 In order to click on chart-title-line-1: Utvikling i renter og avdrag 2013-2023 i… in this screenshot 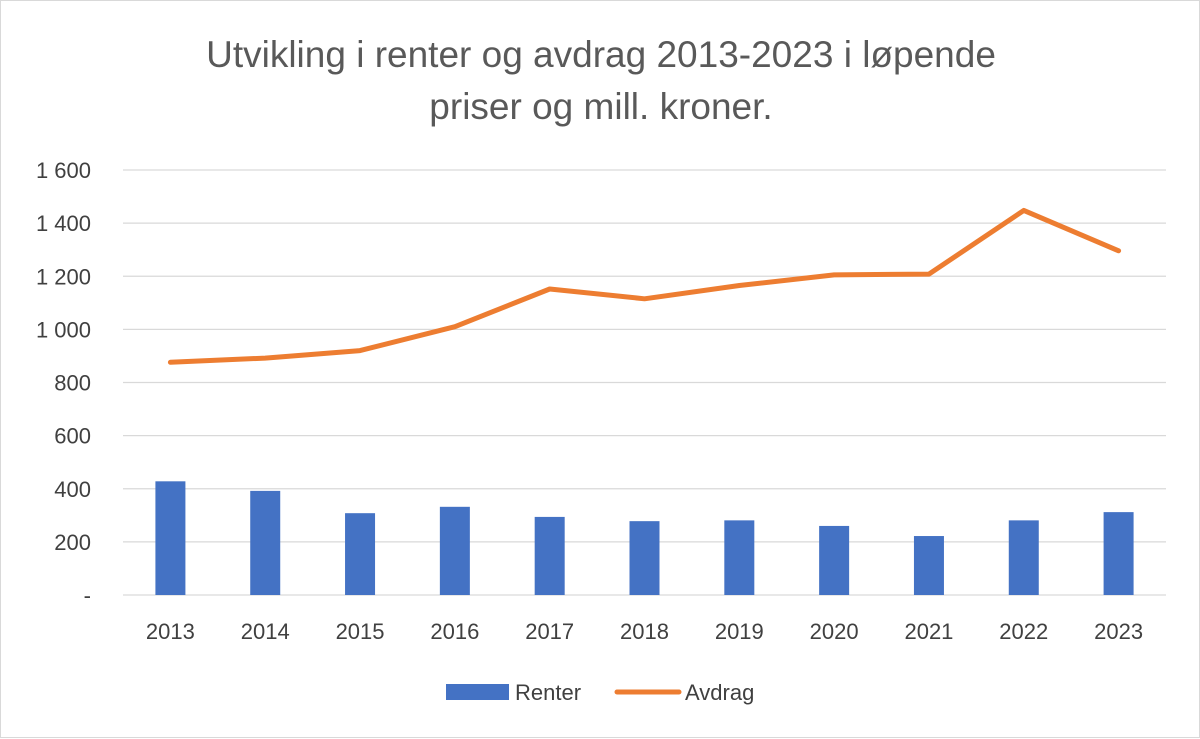, I will do `click(601, 54)`.